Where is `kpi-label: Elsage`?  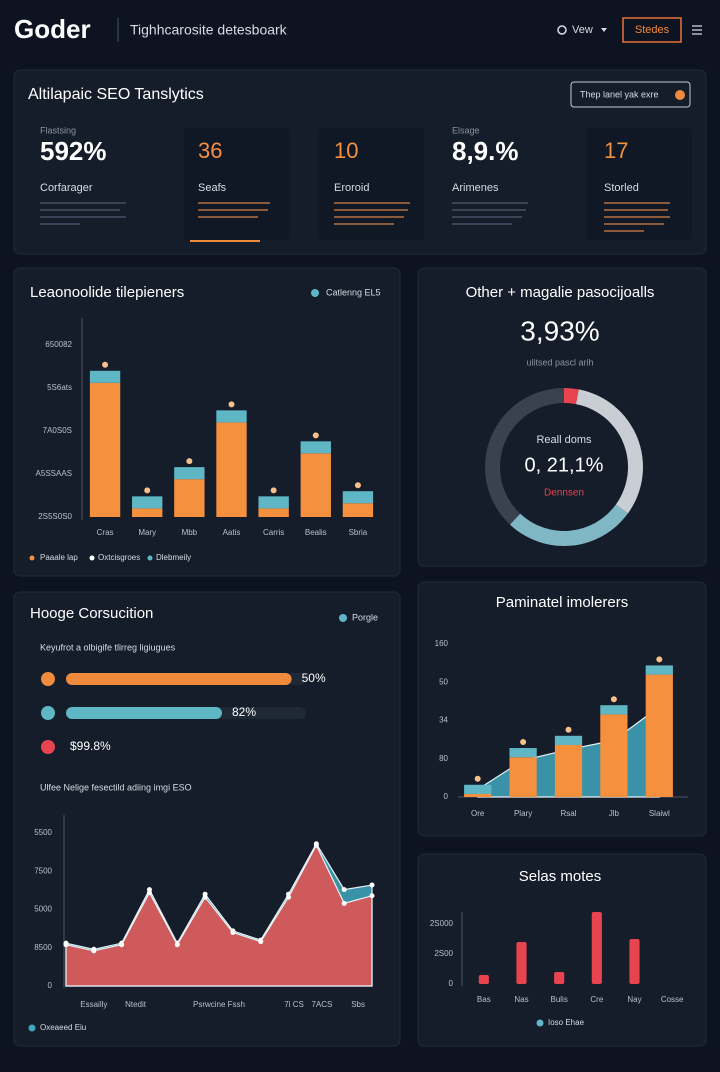 kpi-label: Elsage is located at coordinates (466, 130).